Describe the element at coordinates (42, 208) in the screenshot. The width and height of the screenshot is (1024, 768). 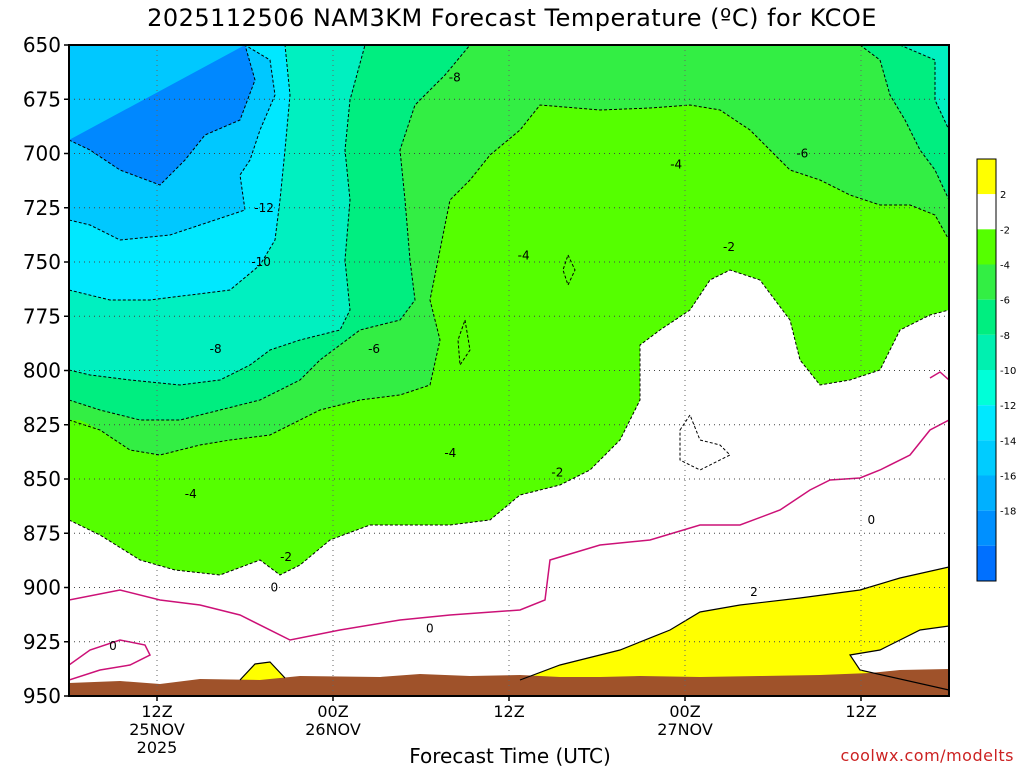
I see `y-tick-label: 725` at that location.